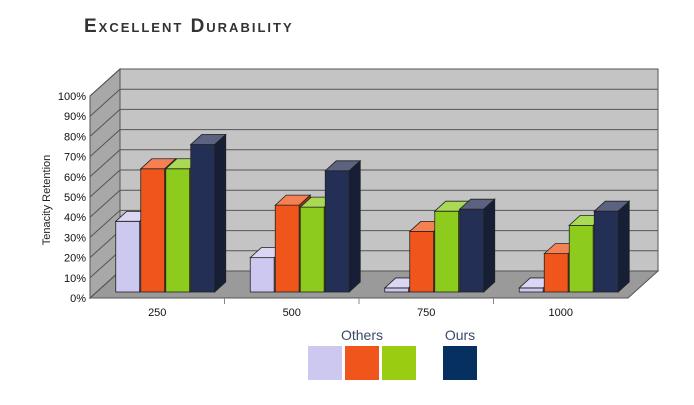 This screenshot has width=694, height=405. I want to click on y-tick-label: 50%, so click(75, 198).